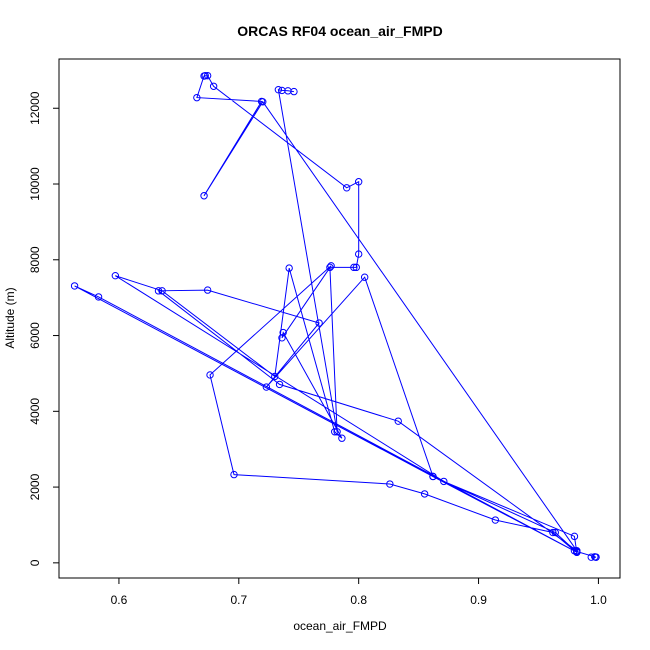 The width and height of the screenshot is (650, 650). What do you see at coordinates (358, 600) in the screenshot?
I see `x-tick-label: 0.8` at bounding box center [358, 600].